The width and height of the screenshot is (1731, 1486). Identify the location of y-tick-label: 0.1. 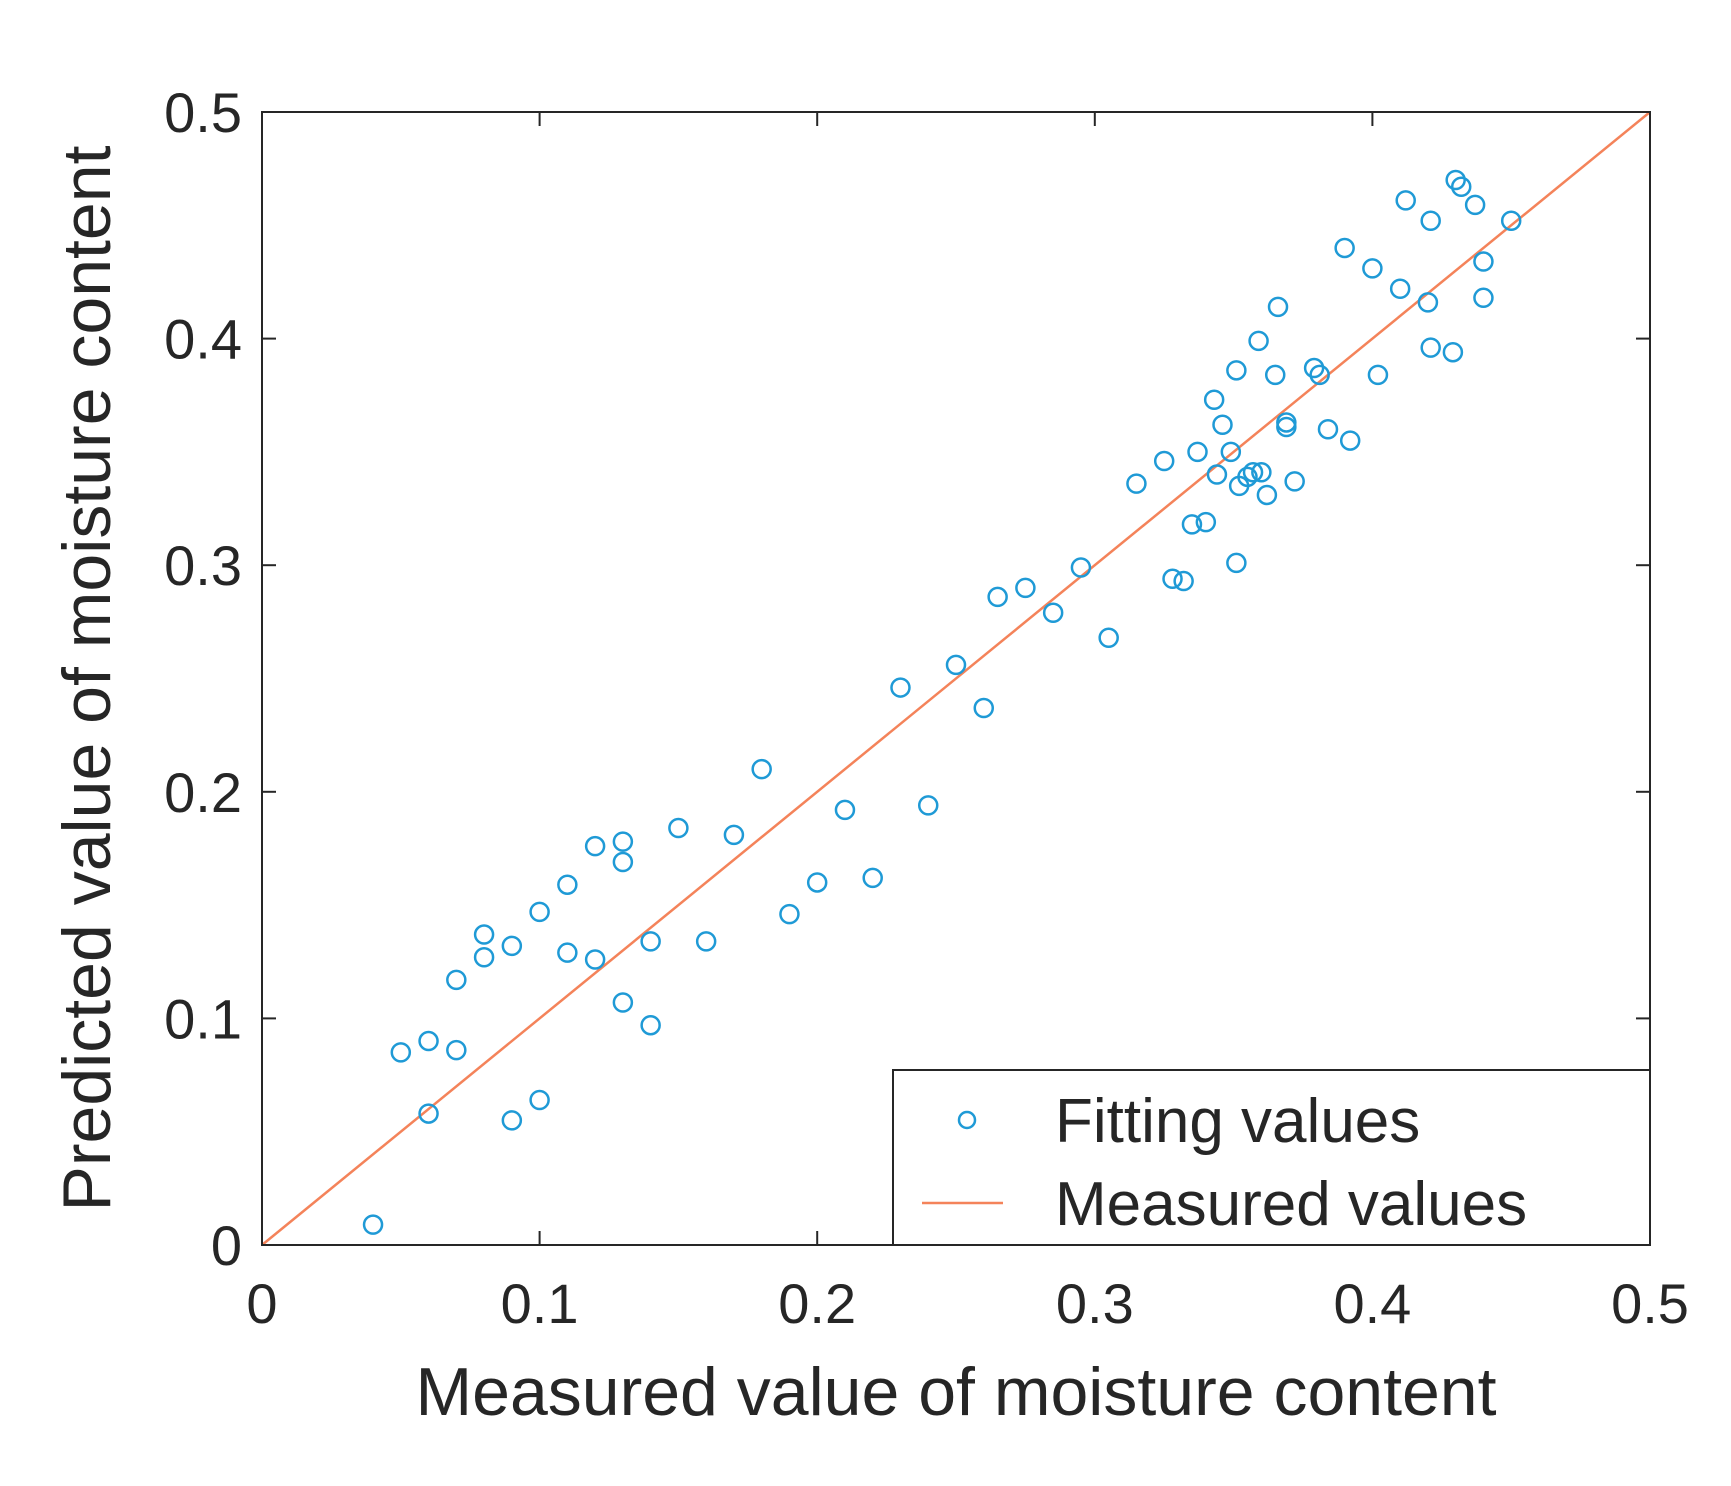
(203, 1018).